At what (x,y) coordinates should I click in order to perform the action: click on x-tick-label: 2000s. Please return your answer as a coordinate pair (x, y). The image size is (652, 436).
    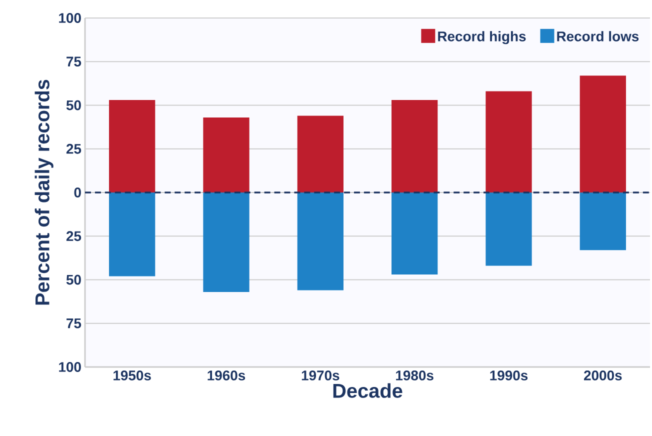
    Looking at the image, I should click on (603, 375).